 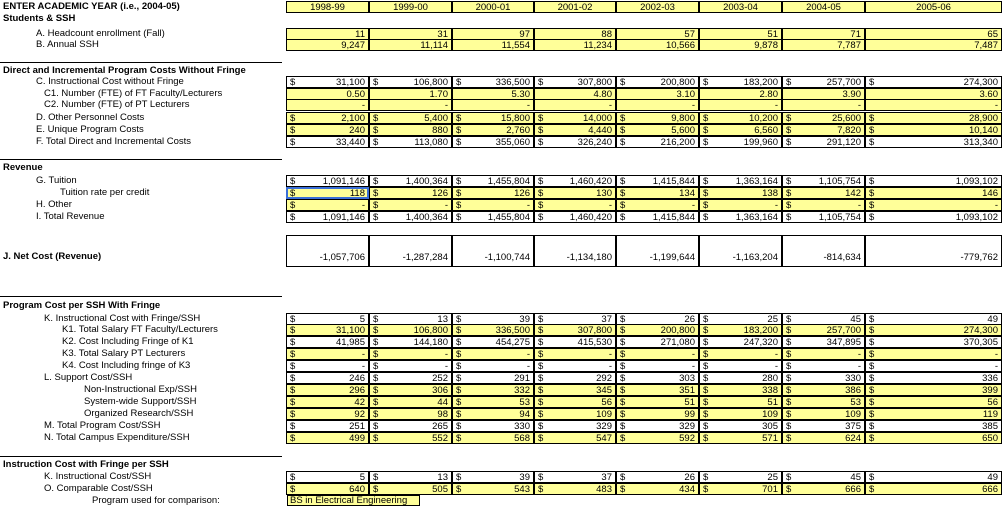 I want to click on net-cost-cell: -1,100,744, so click(x=493, y=251).